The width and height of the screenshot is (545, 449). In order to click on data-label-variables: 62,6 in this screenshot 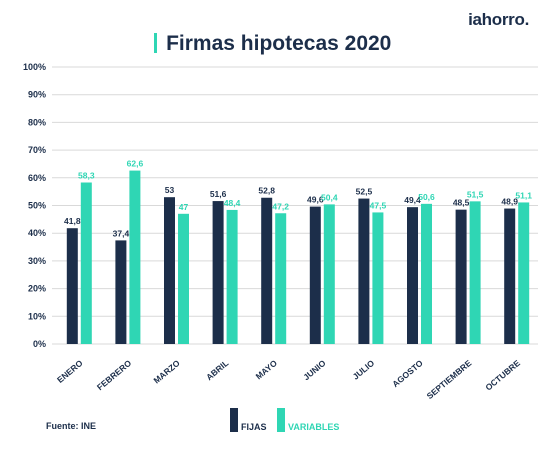, I will do `click(135, 164)`.